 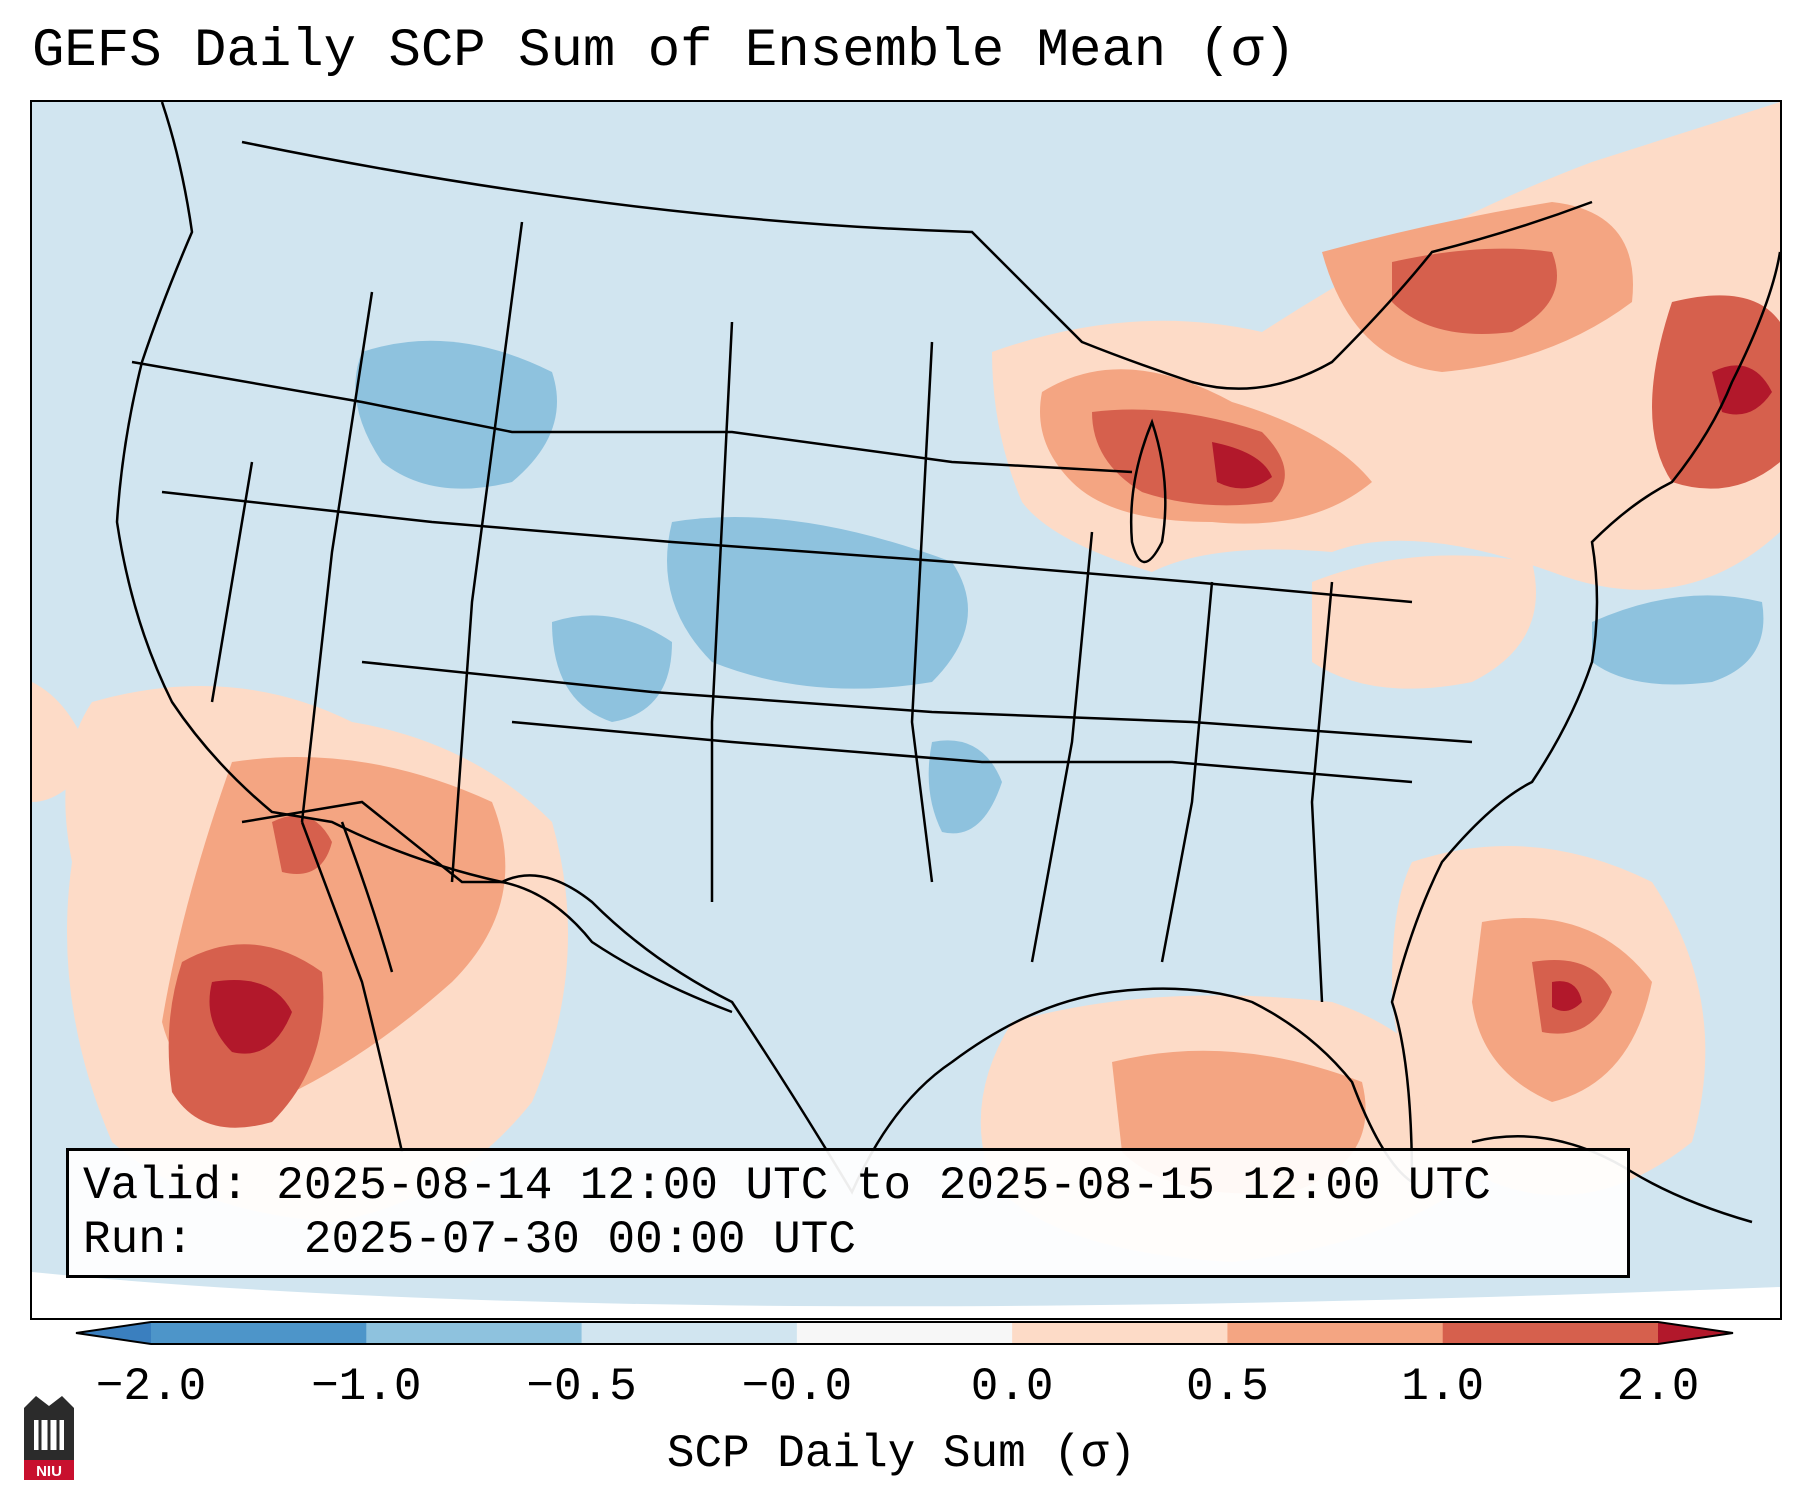 What do you see at coordinates (62, 742) in the screenshot?
I see `anomaly-westcoast-edge` at bounding box center [62, 742].